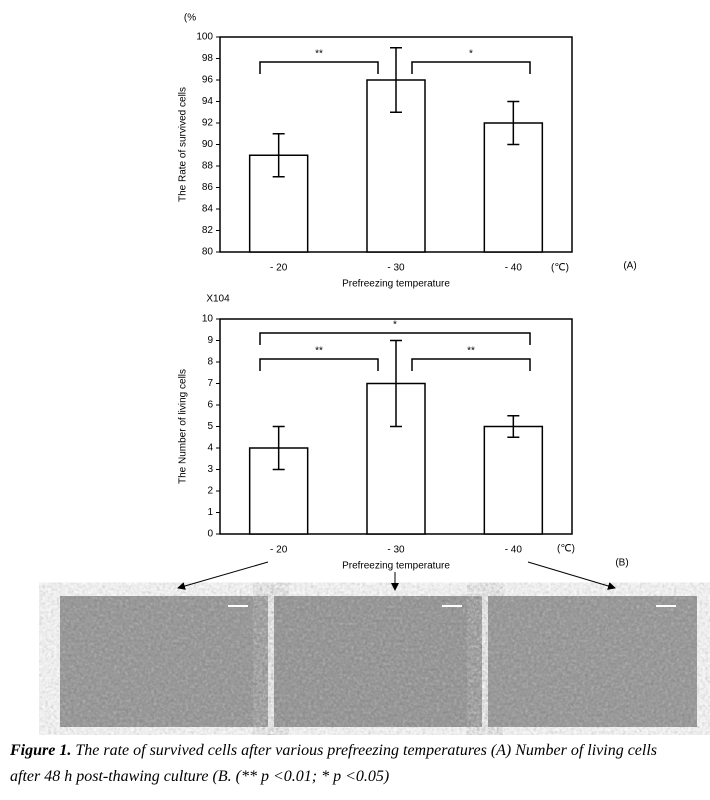 The image size is (710, 800). Describe the element at coordinates (183, 426) in the screenshot. I see `y-axis-title: The Number of living cells` at that location.